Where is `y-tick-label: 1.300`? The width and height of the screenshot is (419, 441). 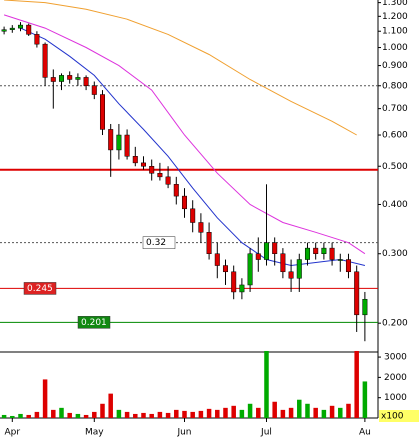 y-tick-label: 1.300 is located at coordinates (395, 4).